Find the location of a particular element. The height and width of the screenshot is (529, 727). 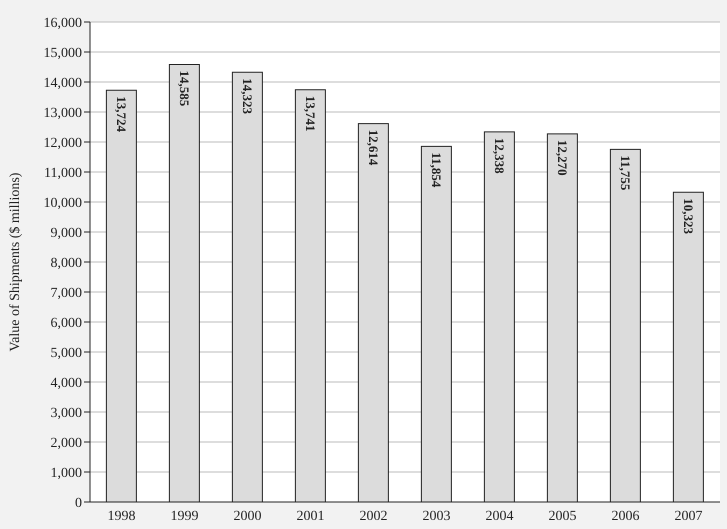

y-tick-label: 7,000 is located at coordinates (66, 293).